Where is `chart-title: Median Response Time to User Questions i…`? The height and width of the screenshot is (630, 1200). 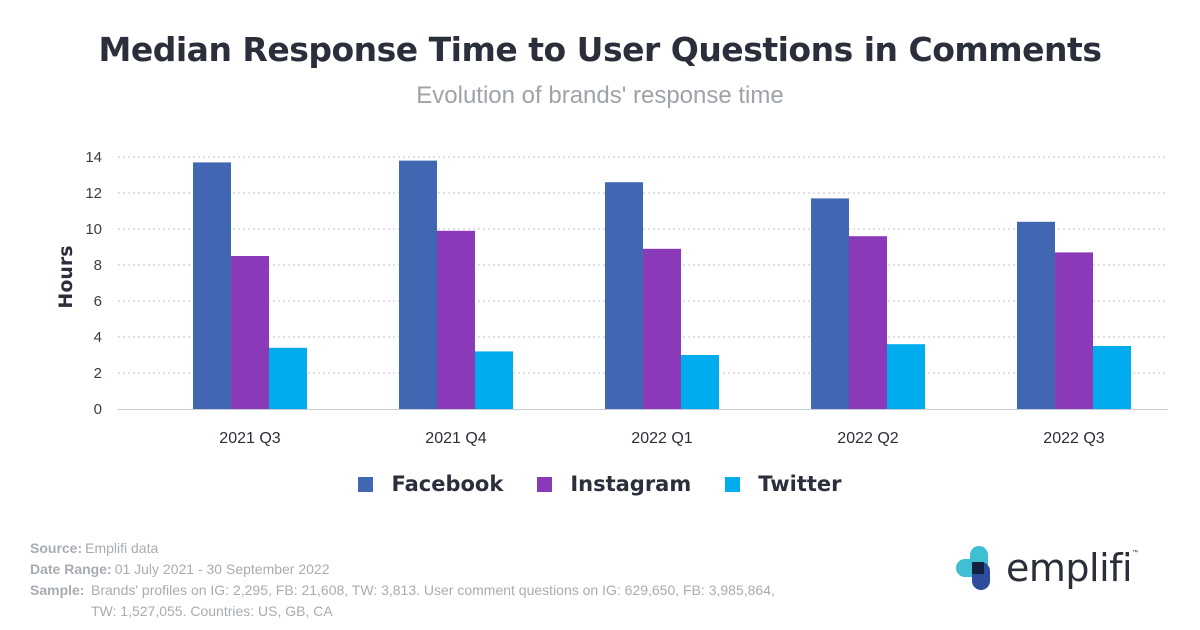
chart-title: Median Response Time to User Questions i… is located at coordinates (600, 49).